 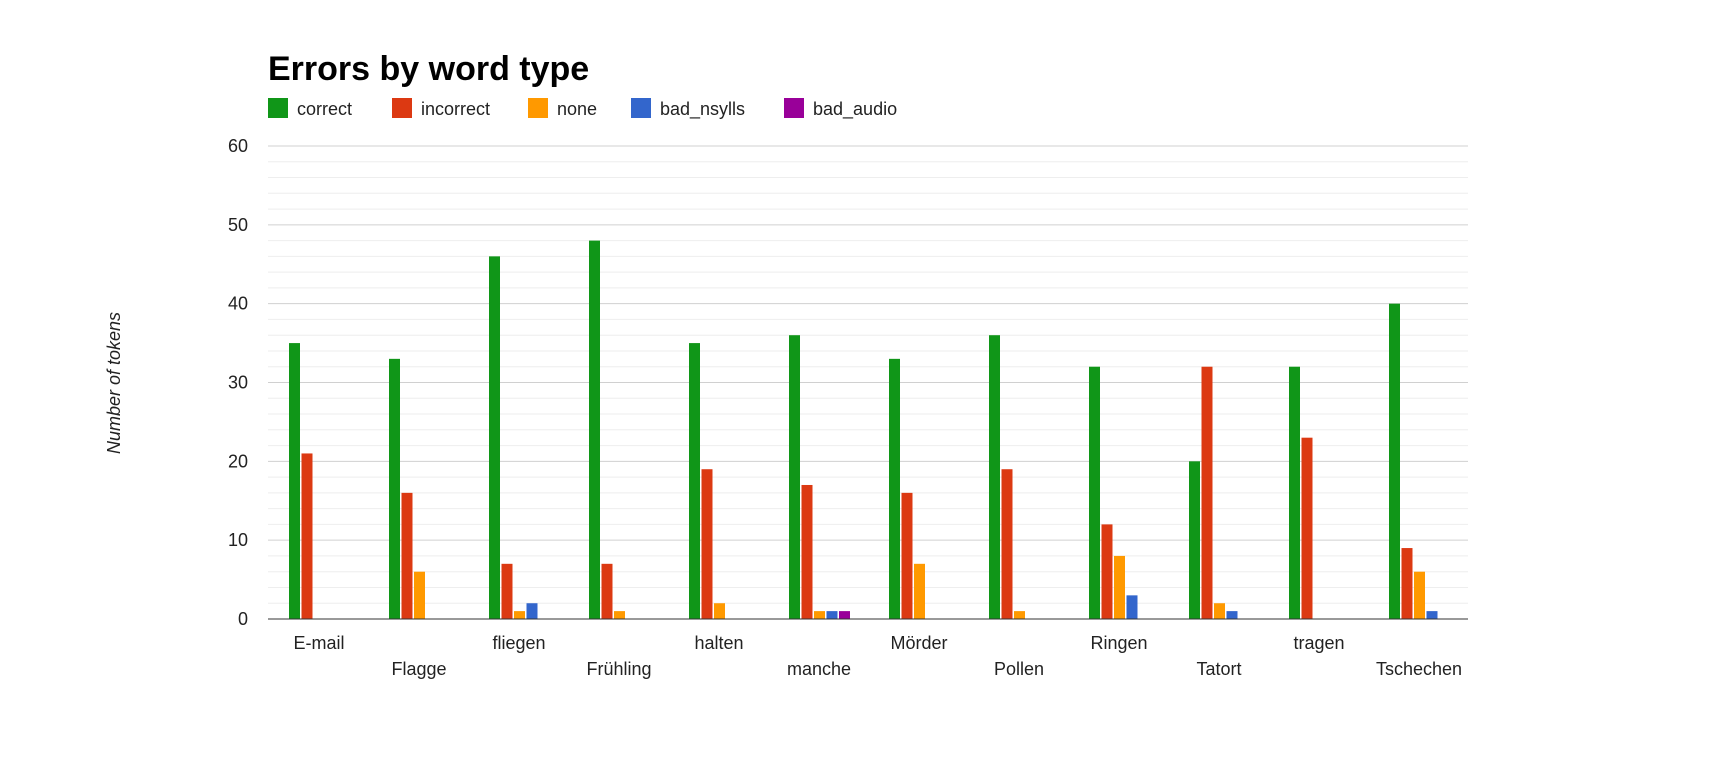 I want to click on y-tick-label: 30, so click(x=238, y=383).